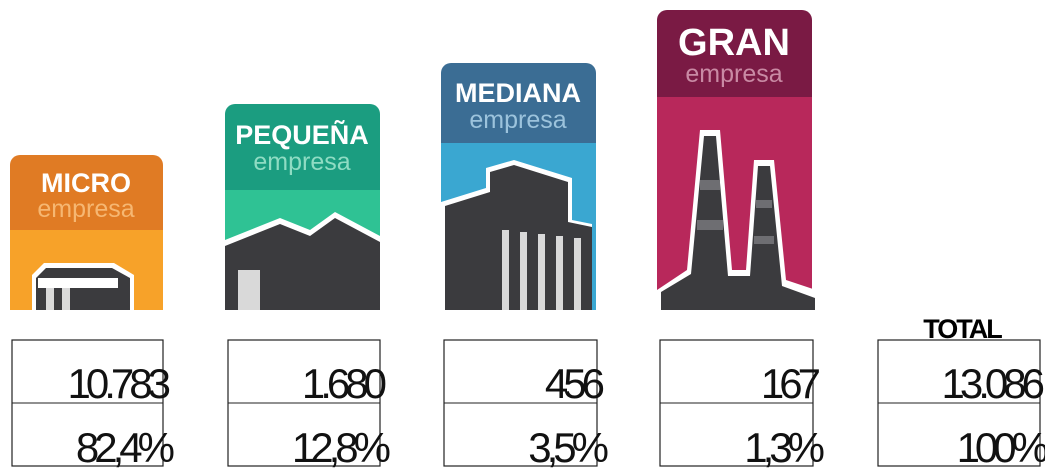 The width and height of the screenshot is (1045, 470). I want to click on micro-card: MICRO empresa, so click(86, 232).